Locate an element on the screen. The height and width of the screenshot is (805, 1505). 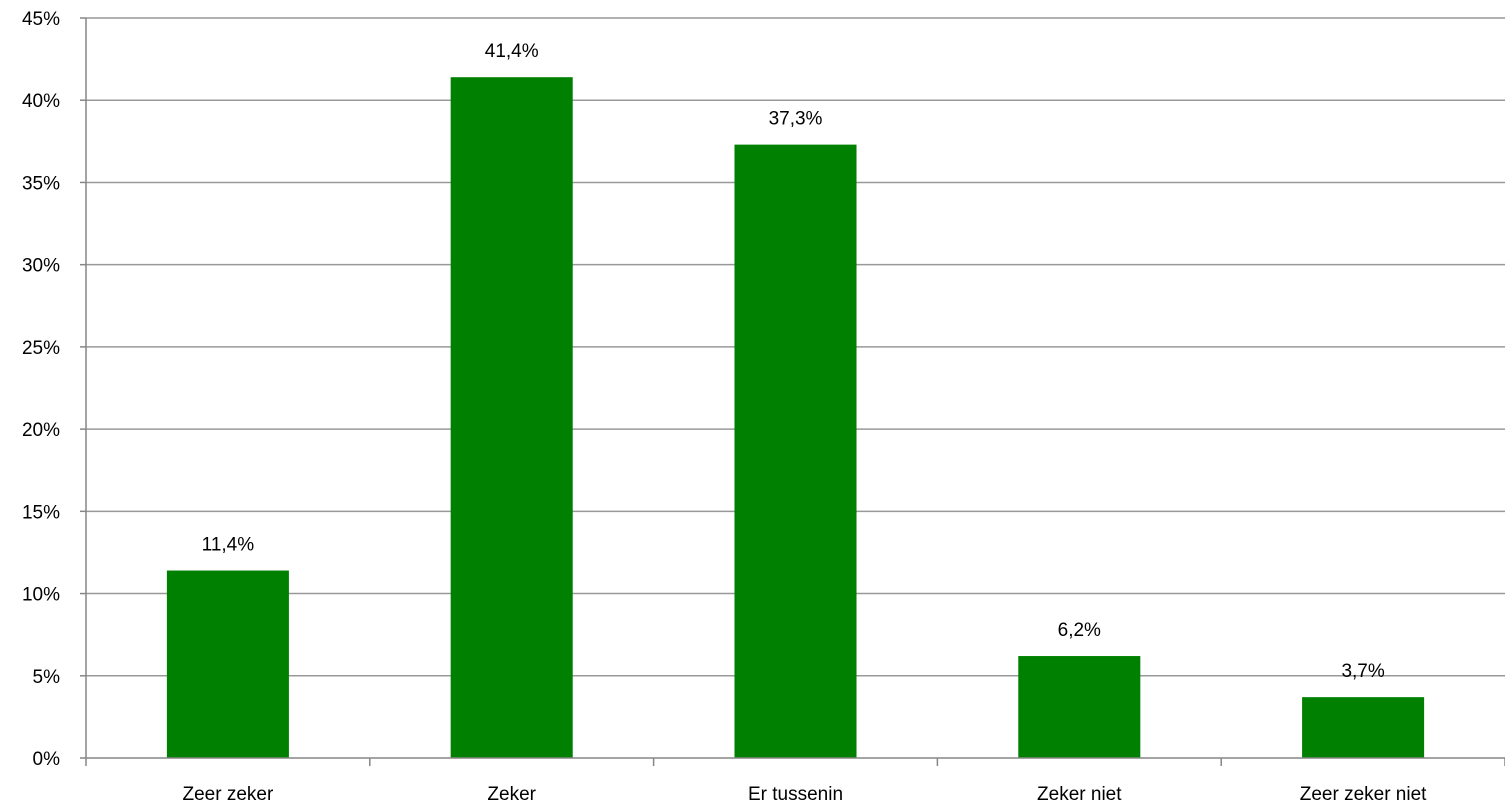
bar-er-tussenin is located at coordinates (795, 451).